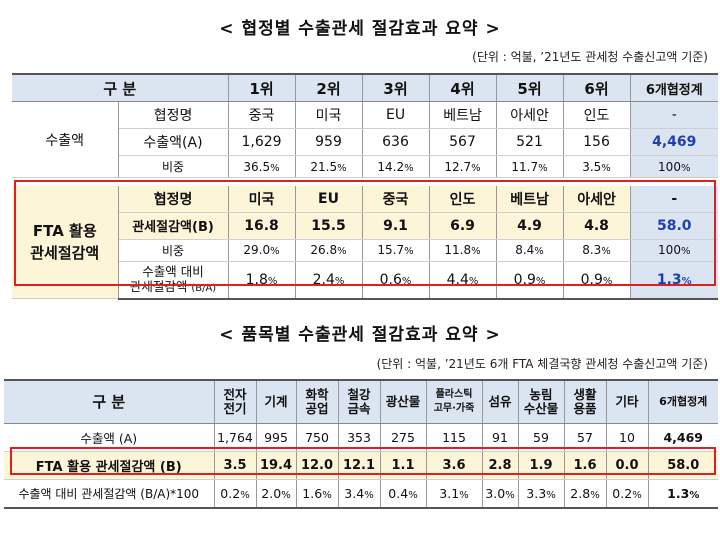 The image size is (720, 533). What do you see at coordinates (173, 226) in the screenshot?
I see `fta-saving-label: 관세절감액(B)` at bounding box center [173, 226].